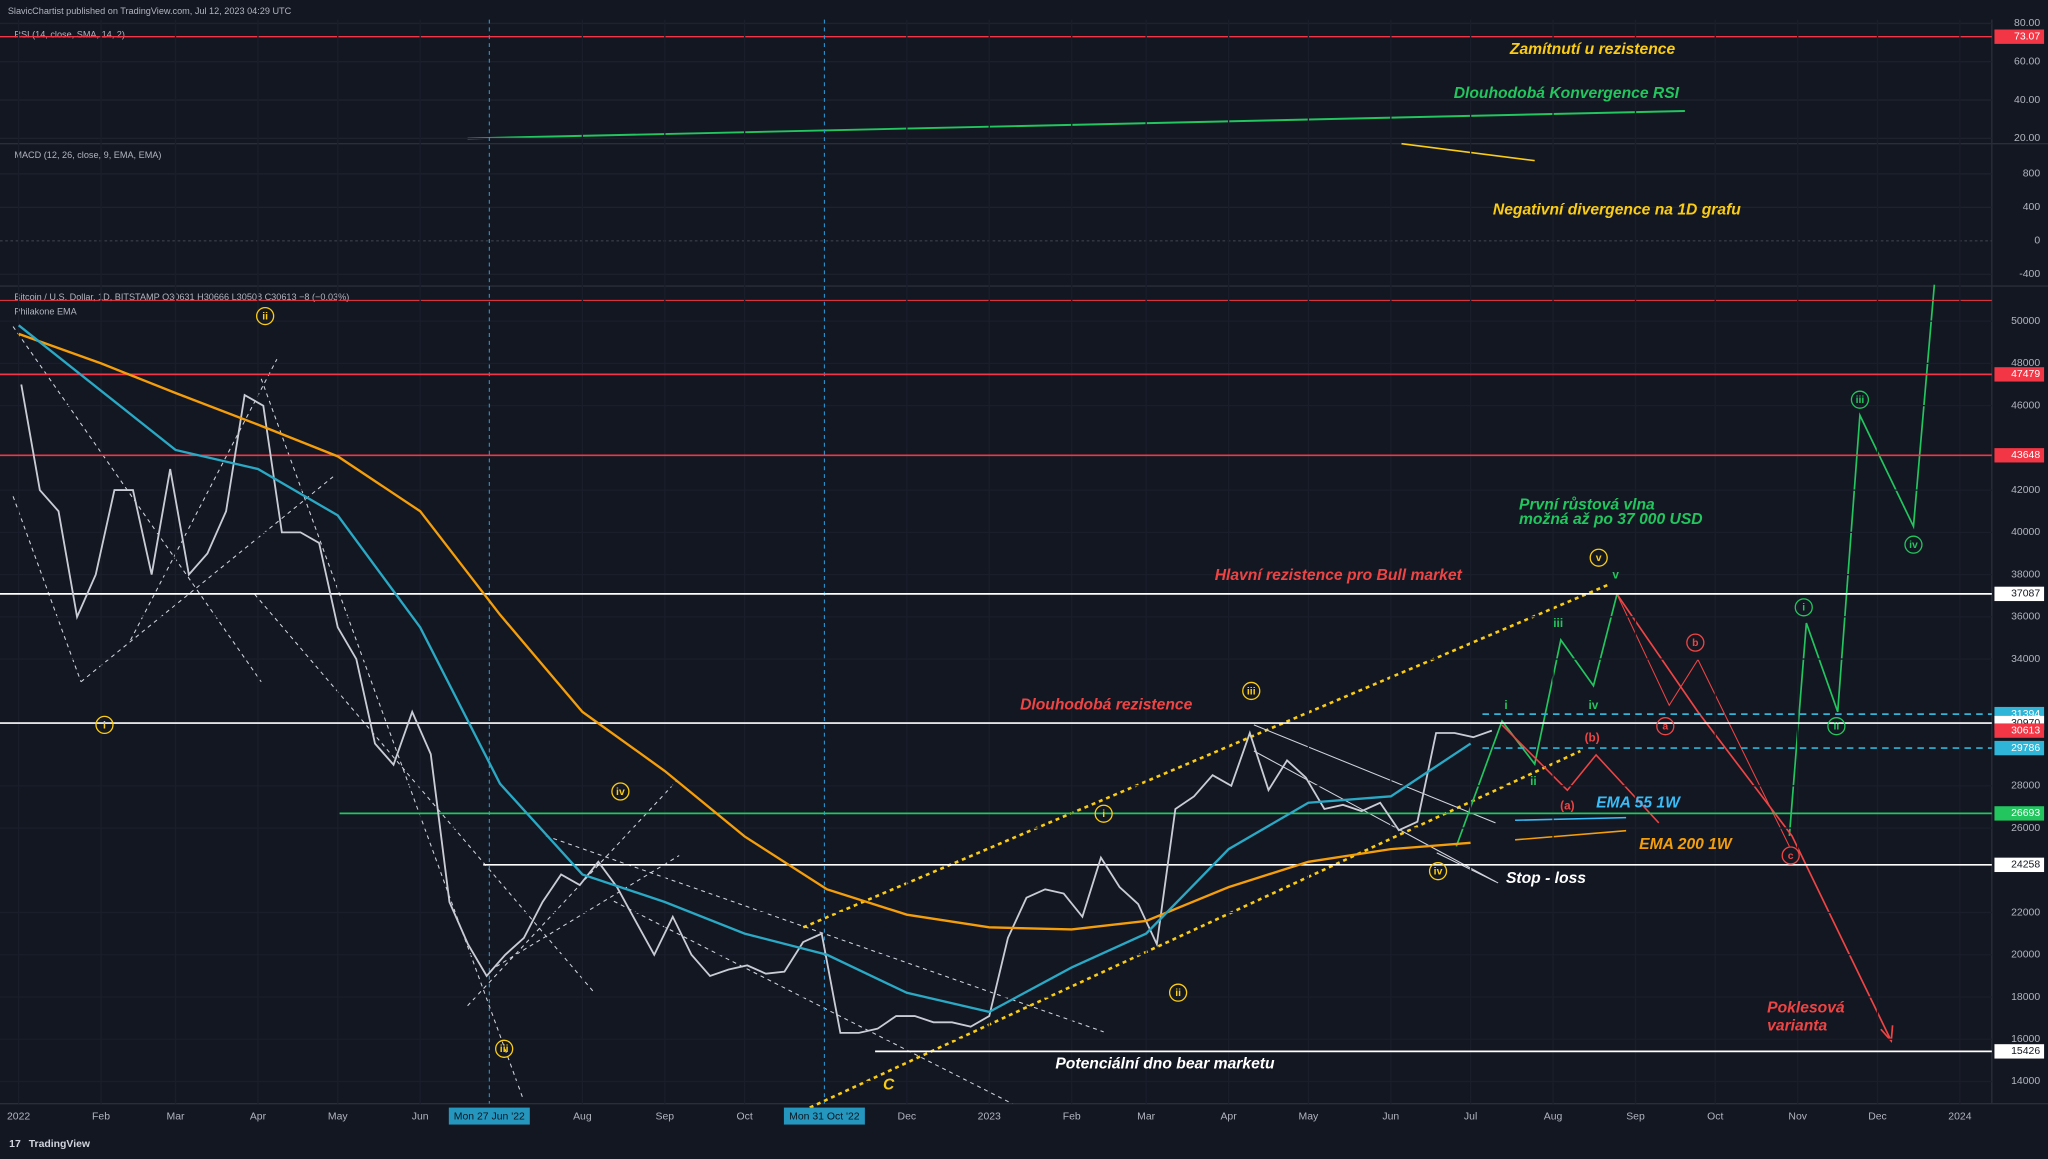 This screenshot has height=1159, width=2048. What do you see at coordinates (1638, 802) in the screenshot?
I see `annotation: EMA 55 1W` at bounding box center [1638, 802].